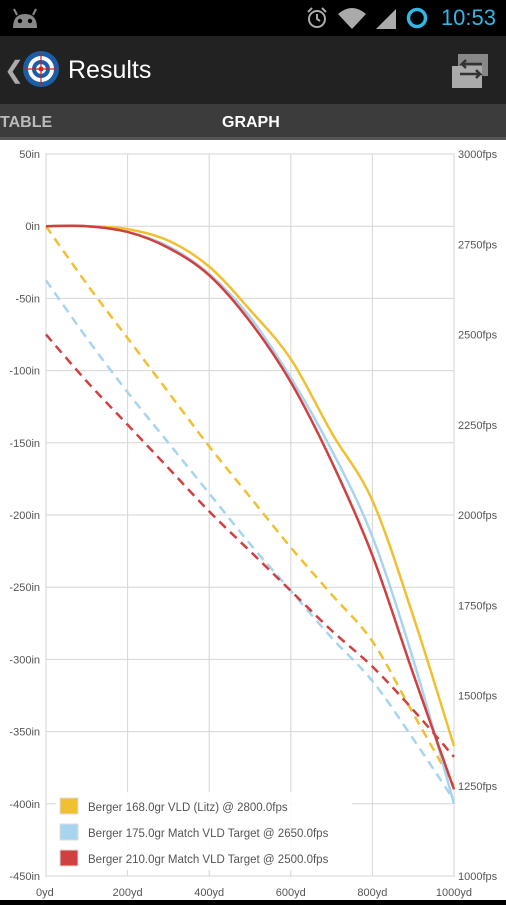  What do you see at coordinates (25, 18) in the screenshot?
I see `android-icon` at bounding box center [25, 18].